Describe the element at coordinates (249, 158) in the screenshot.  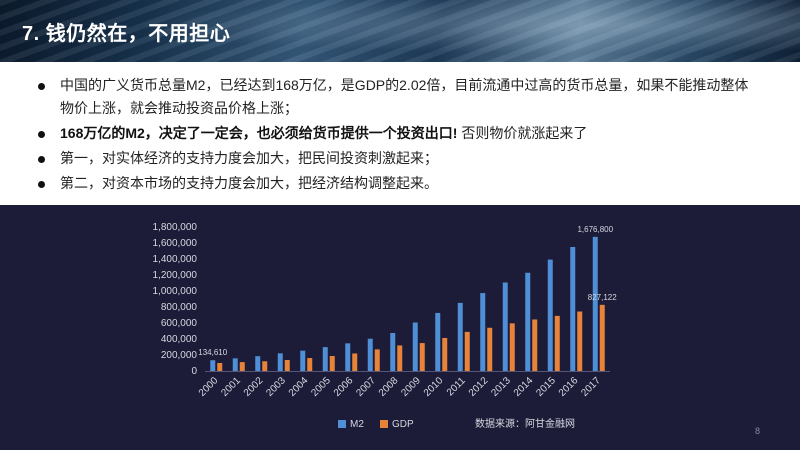
I see `bullet-text: 第一，对实体经济的支持力度会加大，把民间投资刺激起来；` at that location.